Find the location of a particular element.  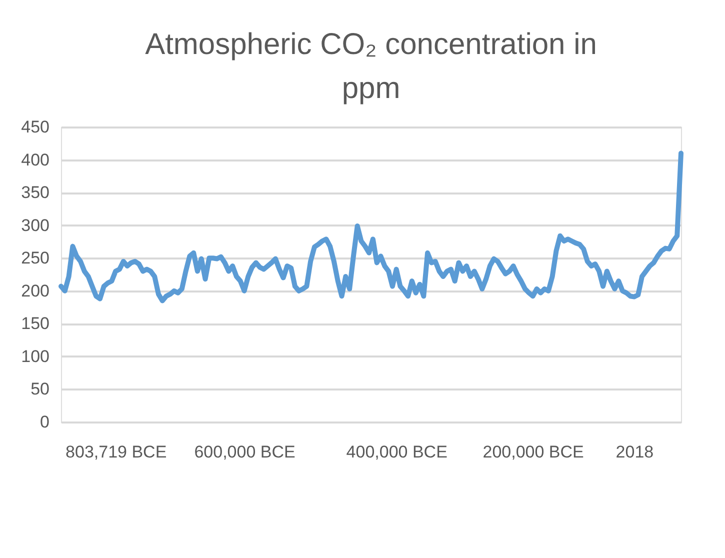

y-tick-label: 200 is located at coordinates (35, 290).